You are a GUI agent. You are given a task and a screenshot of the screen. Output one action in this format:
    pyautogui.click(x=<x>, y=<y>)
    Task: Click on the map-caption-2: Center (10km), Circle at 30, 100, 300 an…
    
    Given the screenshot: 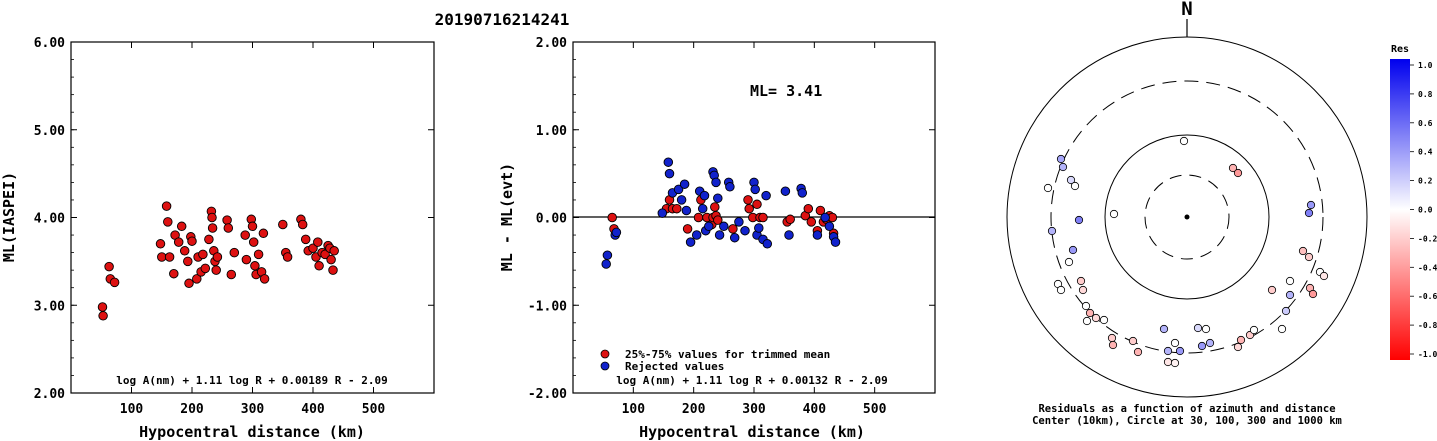 What is the action you would take?
    pyautogui.click(x=1187, y=421)
    